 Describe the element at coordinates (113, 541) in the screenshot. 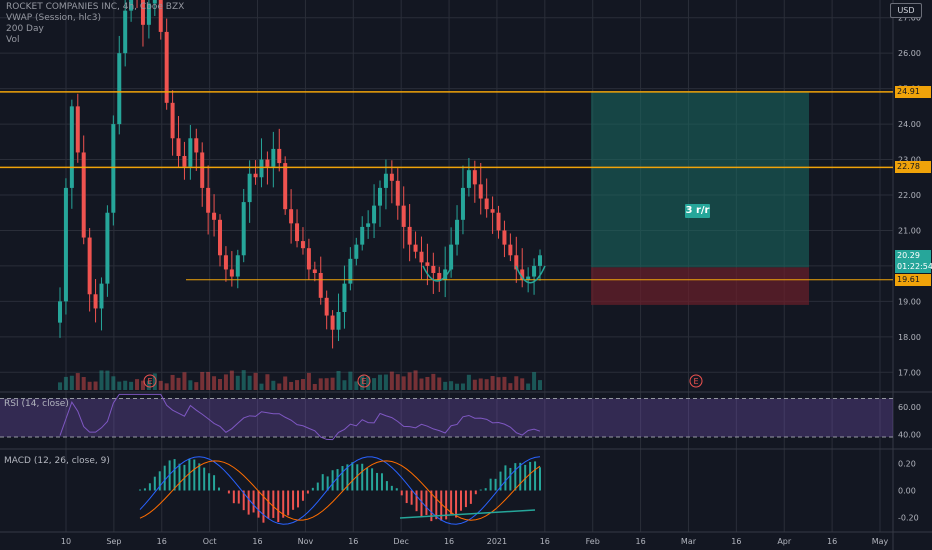

I see `time-tick-label: Sep` at that location.